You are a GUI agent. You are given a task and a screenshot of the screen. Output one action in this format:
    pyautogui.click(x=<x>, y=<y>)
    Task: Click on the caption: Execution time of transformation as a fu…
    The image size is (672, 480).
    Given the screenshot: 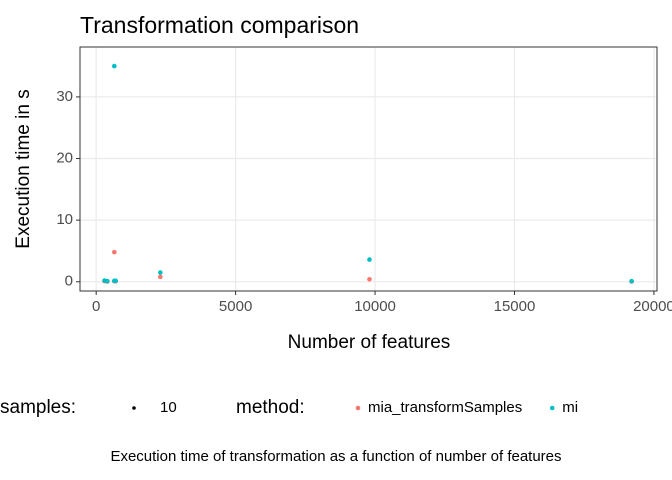 What is the action you would take?
    pyautogui.click(x=335, y=456)
    